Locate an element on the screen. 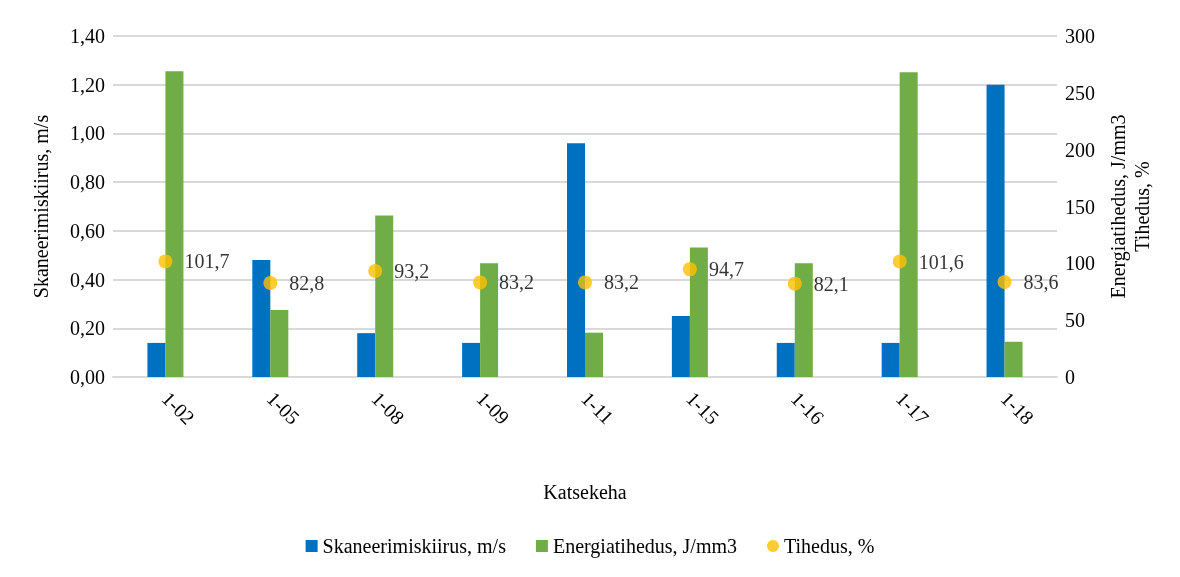 This screenshot has width=1180, height=577. y-tick-label: 0,80 is located at coordinates (87, 182).